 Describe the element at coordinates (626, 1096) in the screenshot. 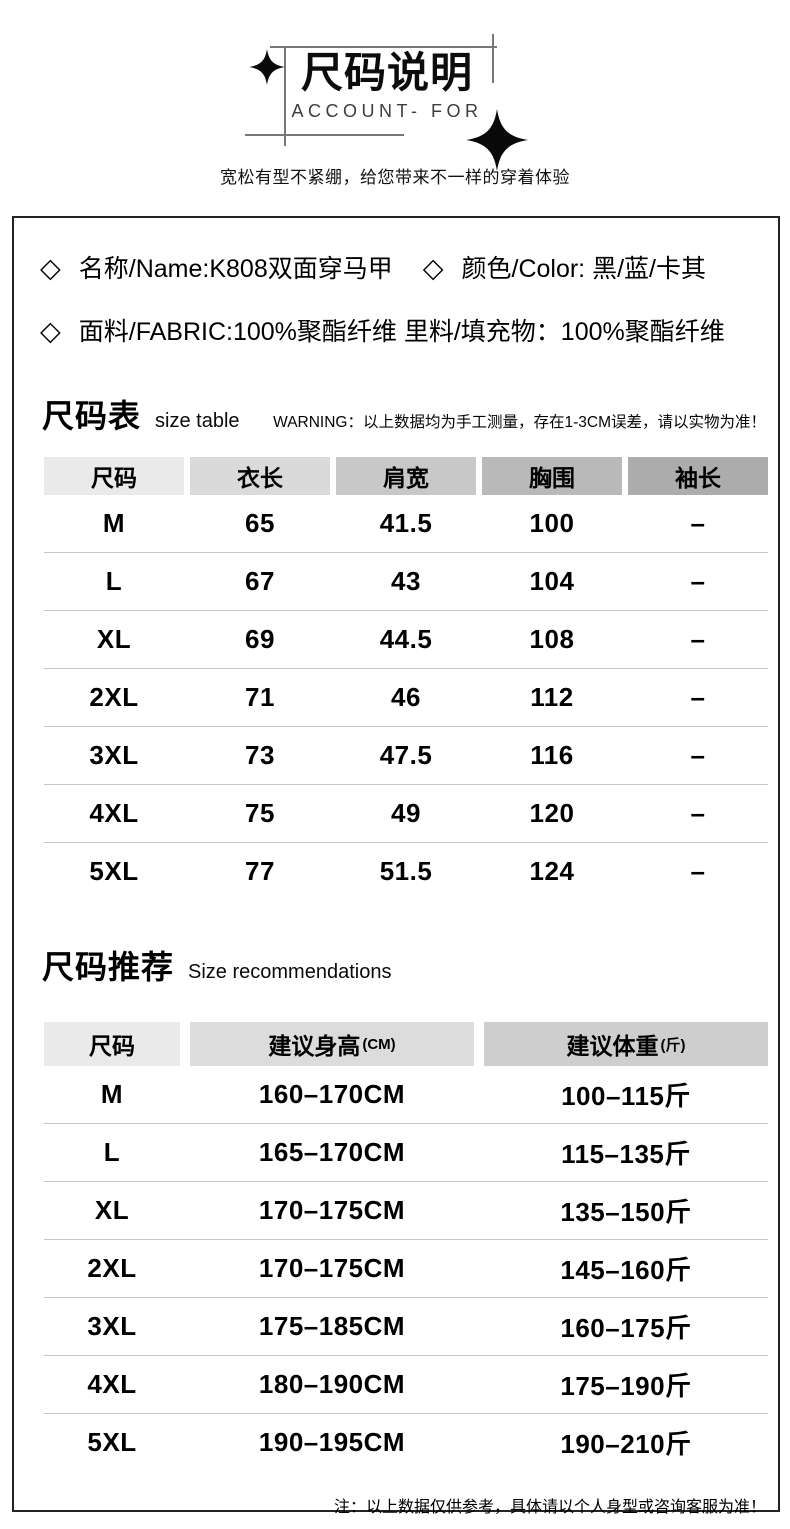

I see `table-cell: 100–115斤` at that location.